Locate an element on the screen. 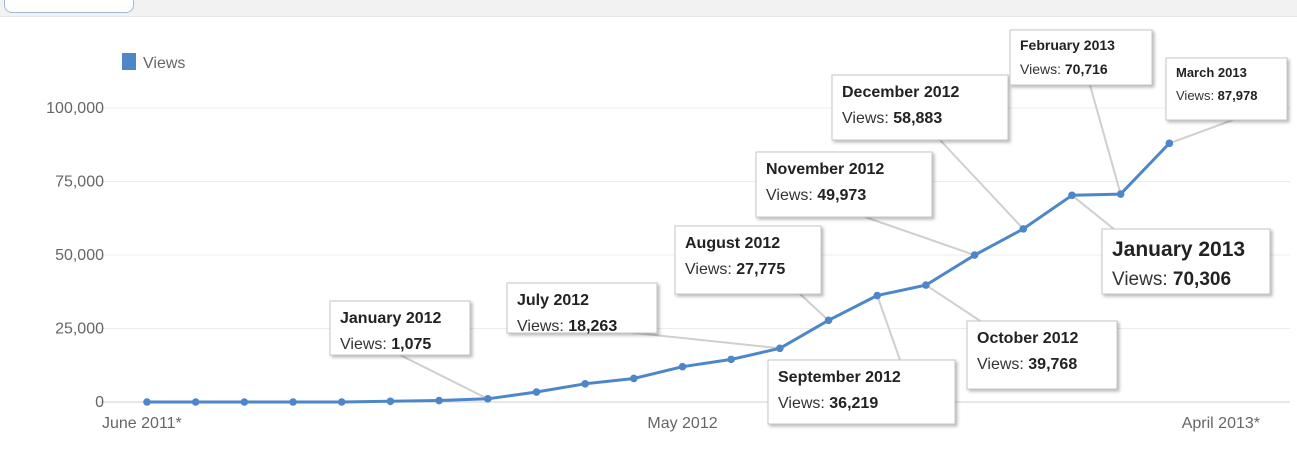 The height and width of the screenshot is (453, 1297). tooltip-title: September 2012 is located at coordinates (839, 377).